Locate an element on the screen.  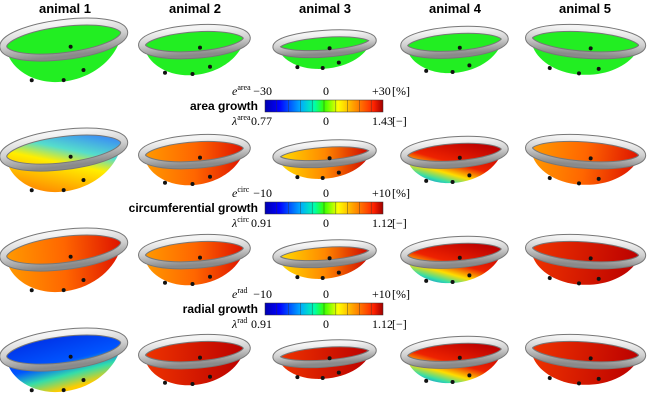
symbol: λcirc is located at coordinates (240, 222).